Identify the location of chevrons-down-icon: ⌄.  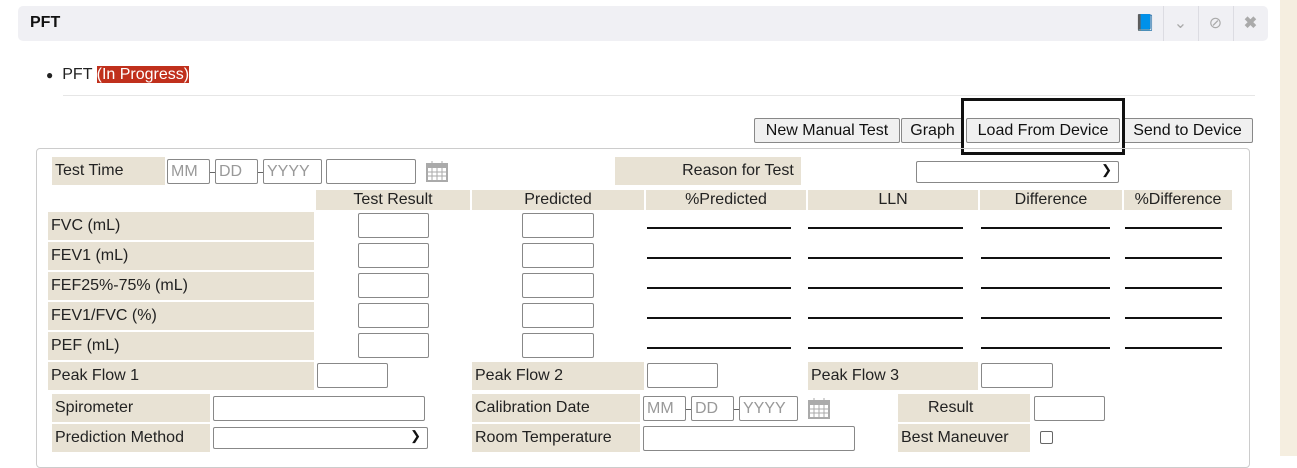
(1180, 23).